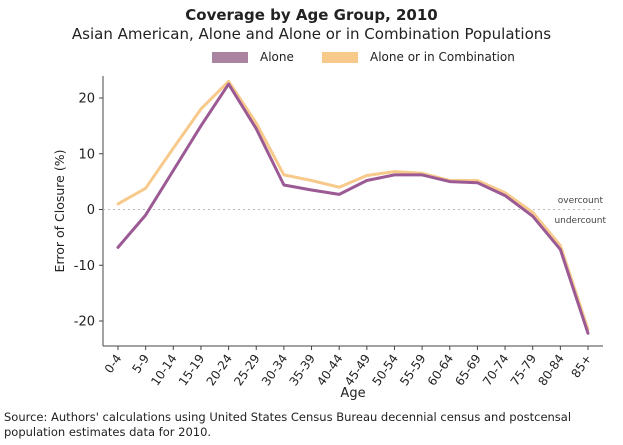 Image resolution: width=623 pixels, height=445 pixels. I want to click on x-tick-label: 40-44, so click(329, 370).